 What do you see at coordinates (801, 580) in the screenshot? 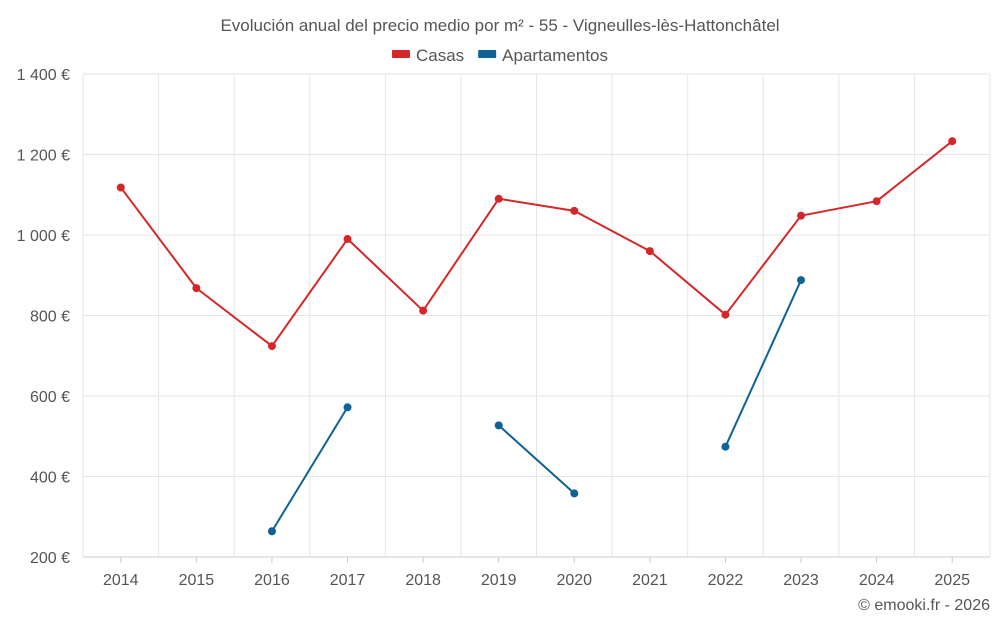
I see `x-tick-label: 2023` at bounding box center [801, 580].